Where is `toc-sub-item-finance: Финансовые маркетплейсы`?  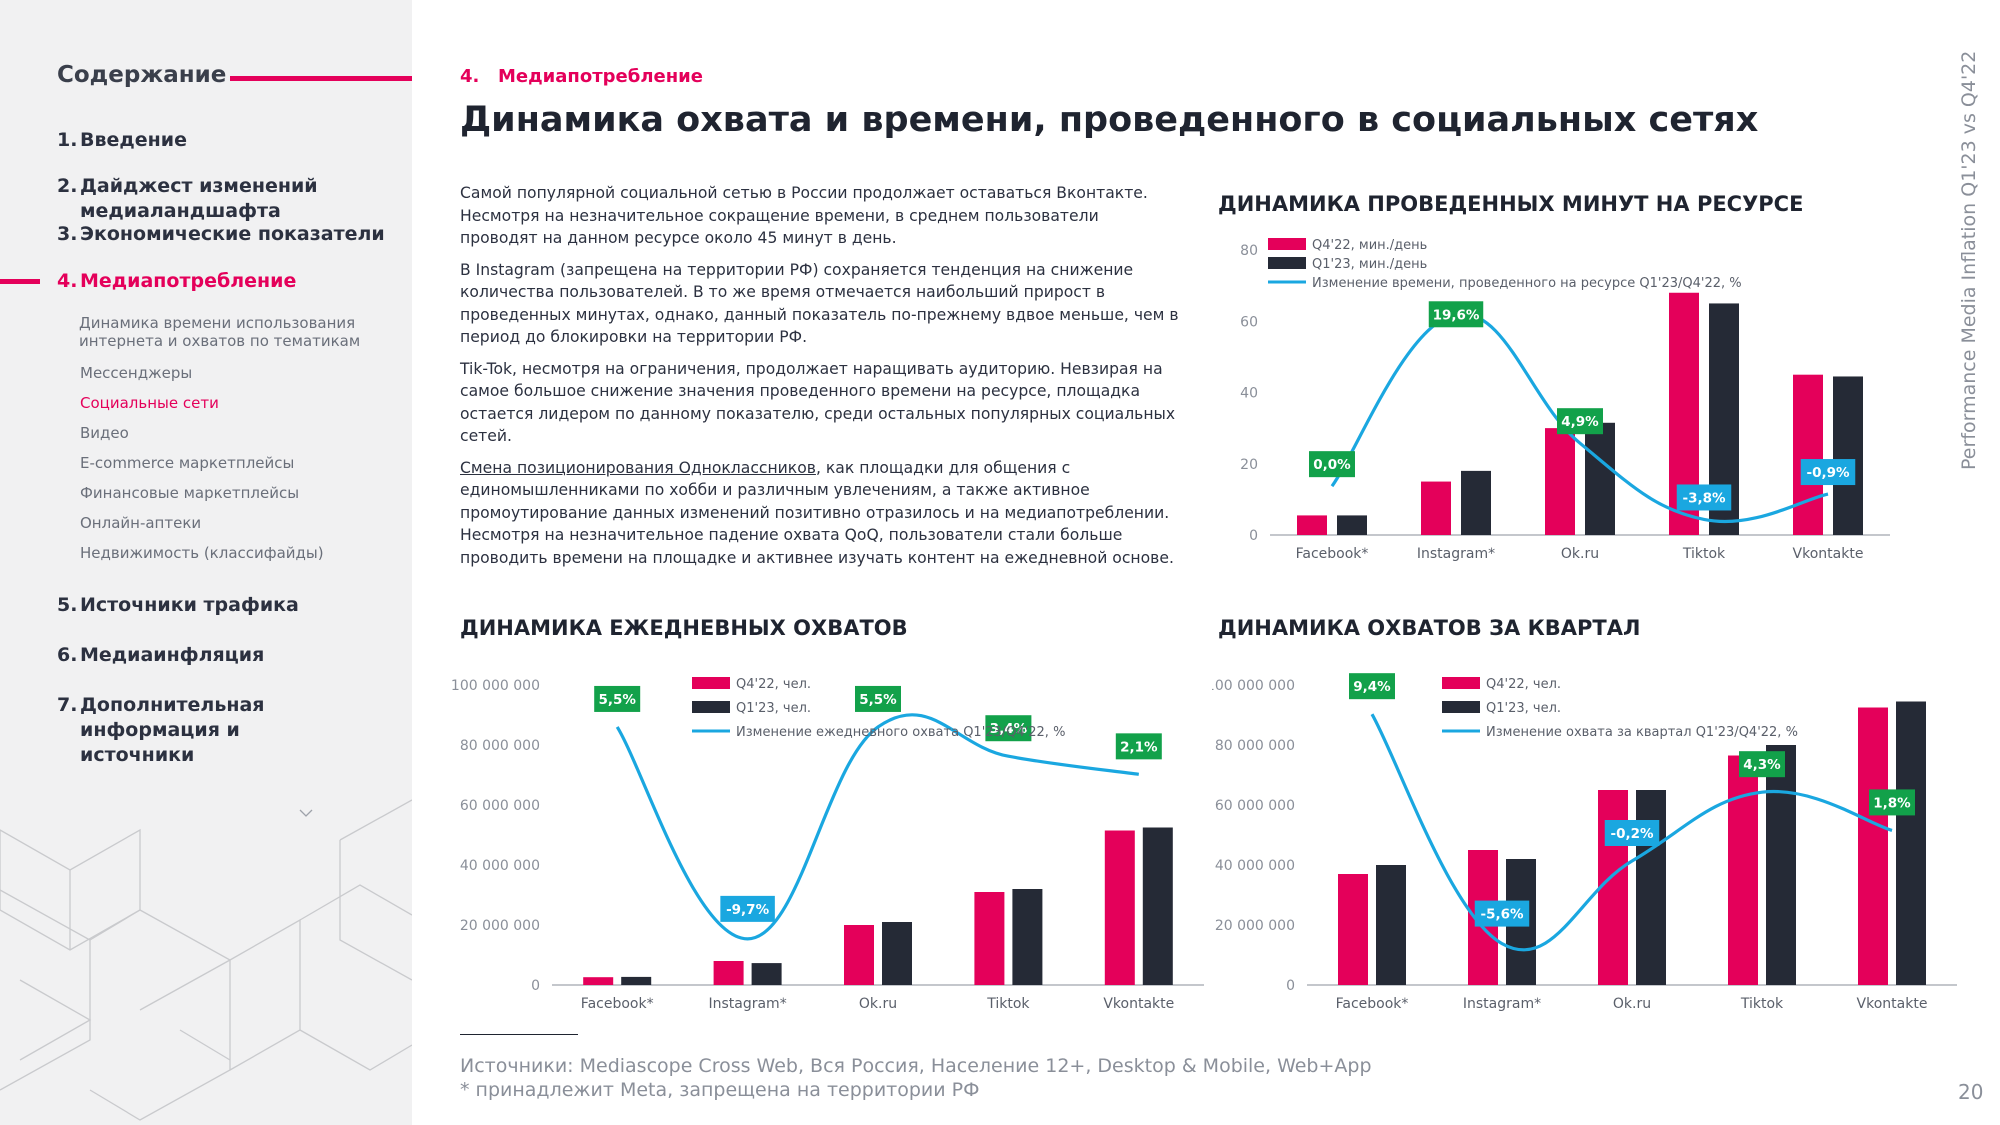 toc-sub-item-finance: Финансовые маркетплейсы is located at coordinates (190, 493).